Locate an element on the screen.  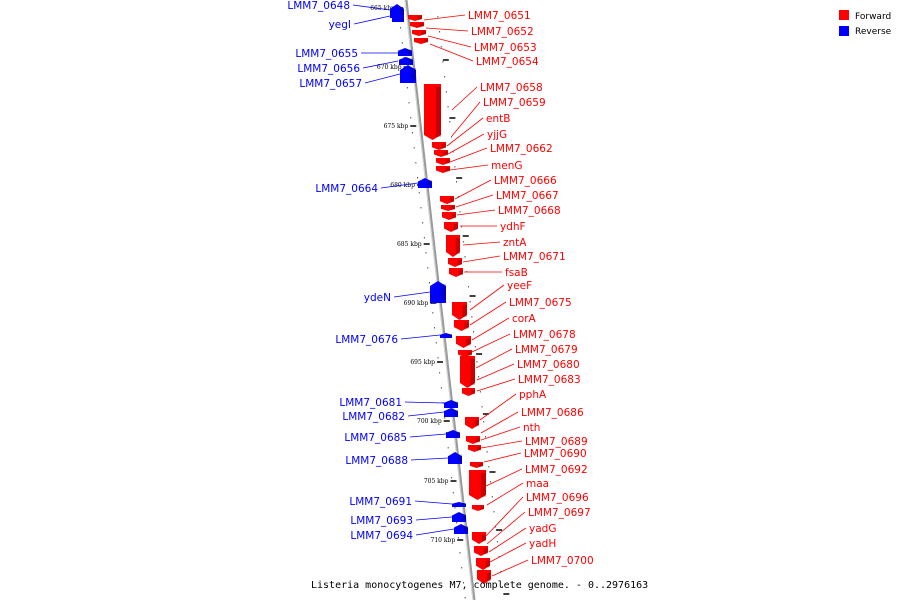
forward-gene-label: LMM7_0654 is located at coordinates (507, 62).